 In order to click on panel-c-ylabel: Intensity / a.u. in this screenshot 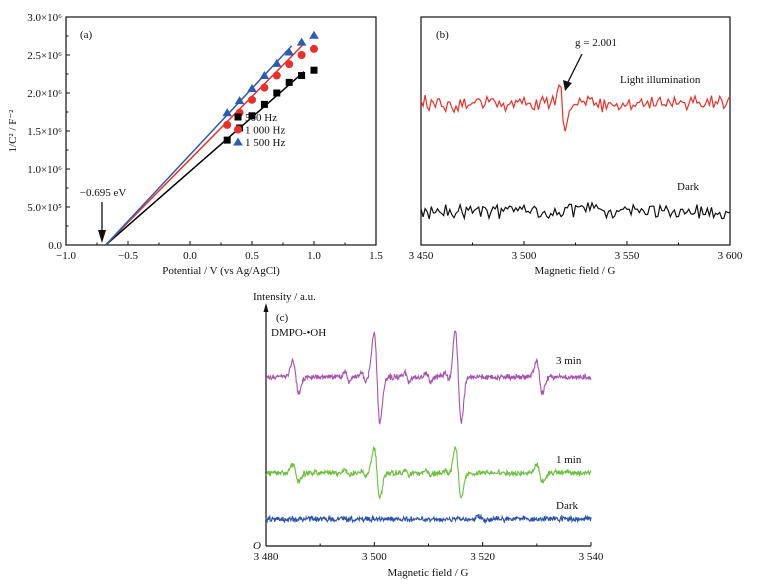, I will do `click(284, 297)`.